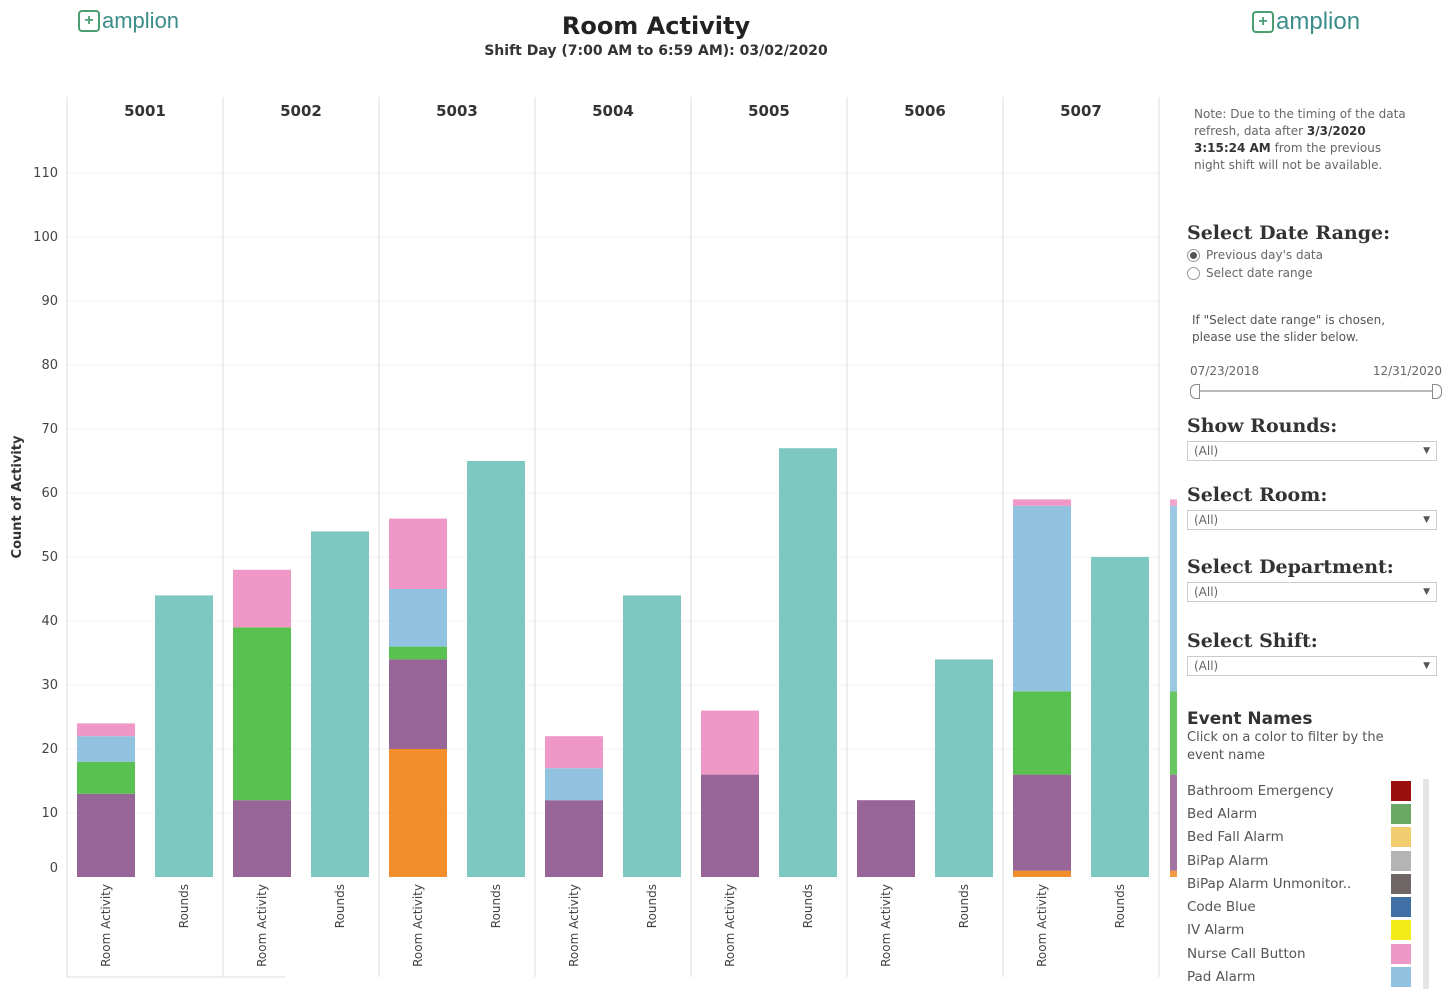  Describe the element at coordinates (1318, 653) in the screenshot. I see `shift-filter: Select Shift: (All) ▼` at that location.